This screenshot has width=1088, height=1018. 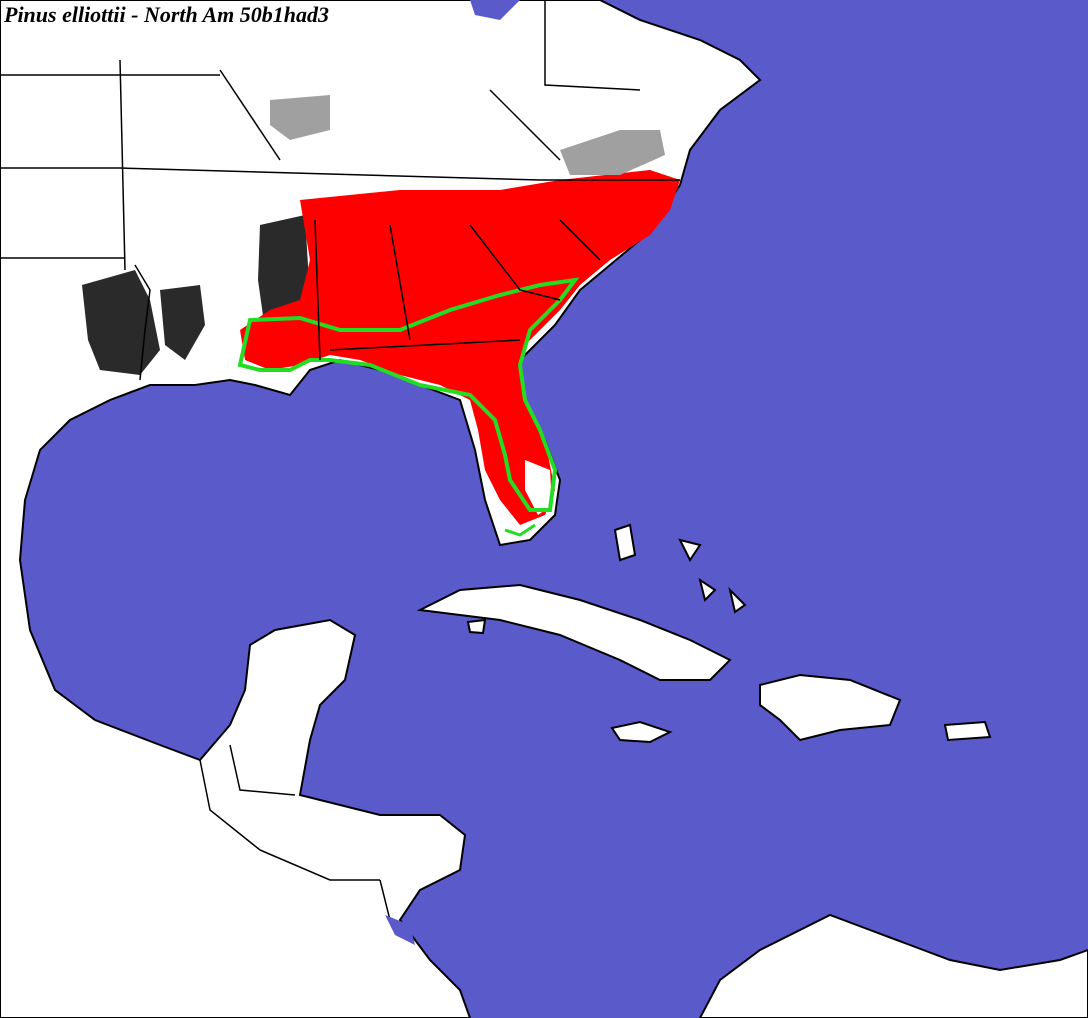 I want to click on map-title: Pinus elliottii - North Am 50b1had3, so click(x=166, y=14).